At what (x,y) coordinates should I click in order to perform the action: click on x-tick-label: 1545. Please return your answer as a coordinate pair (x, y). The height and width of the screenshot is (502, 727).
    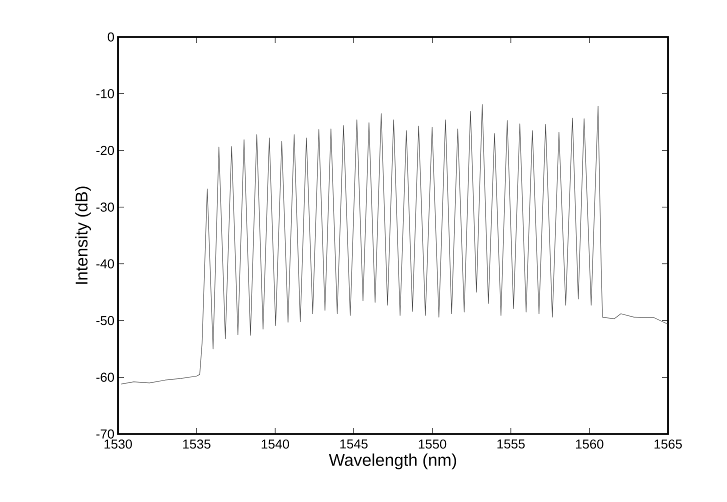
    Looking at the image, I should click on (354, 444).